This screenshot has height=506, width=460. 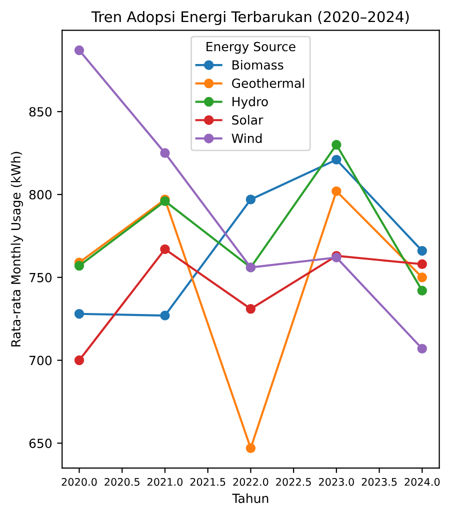 I want to click on x-tick-label: 2023.0, so click(x=336, y=482).